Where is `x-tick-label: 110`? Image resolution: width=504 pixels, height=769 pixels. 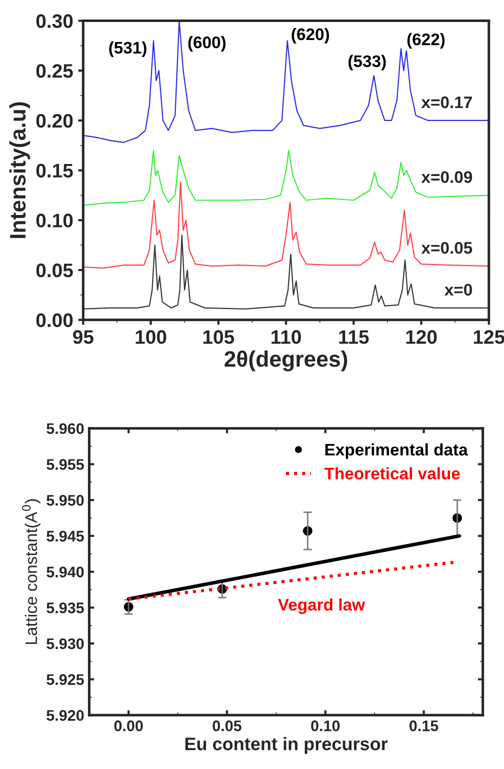 x-tick-label: 110 is located at coordinates (286, 337).